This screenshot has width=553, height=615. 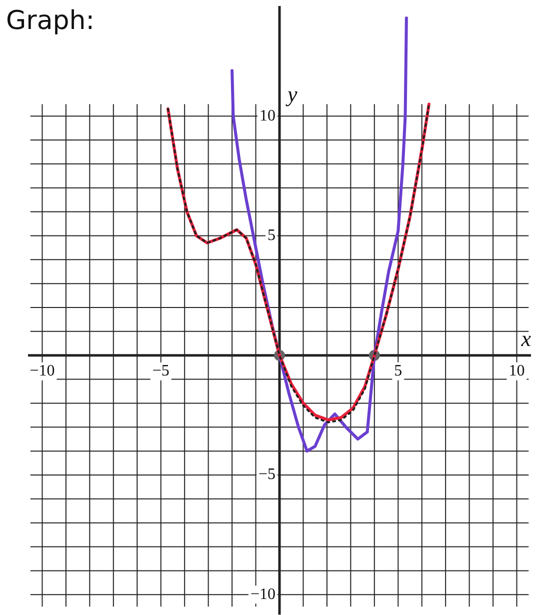 I want to click on y-tick-label: −5, so click(x=267, y=475).